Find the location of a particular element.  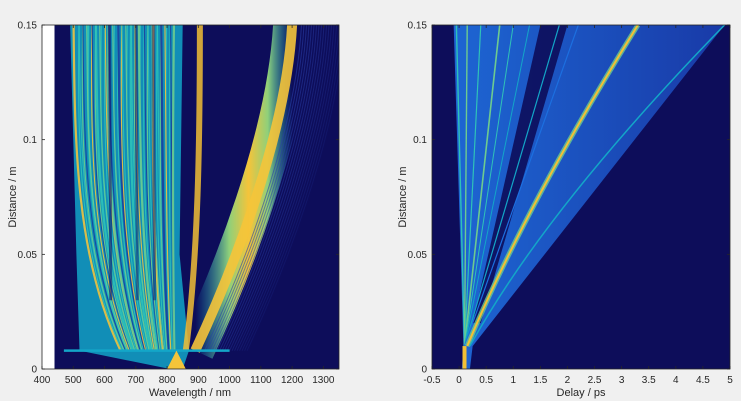

x-tick-label: 4.5 is located at coordinates (703, 380).